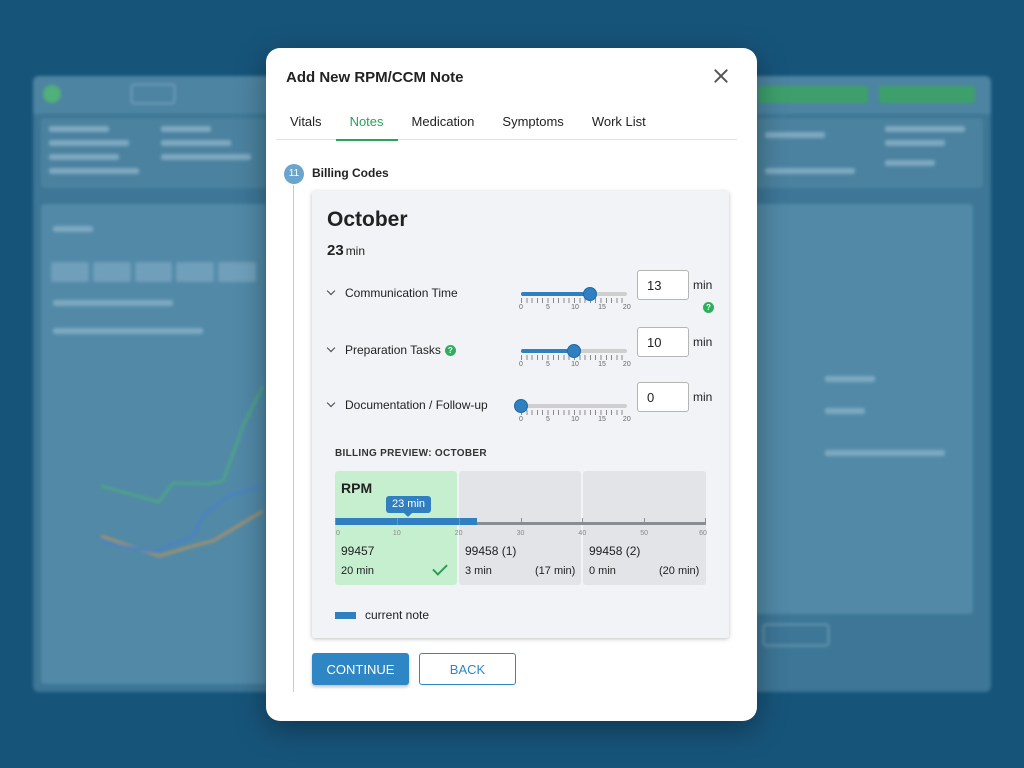 The image size is (1024, 768). What do you see at coordinates (366, 122) in the screenshot?
I see `tab-notes: Notes` at bounding box center [366, 122].